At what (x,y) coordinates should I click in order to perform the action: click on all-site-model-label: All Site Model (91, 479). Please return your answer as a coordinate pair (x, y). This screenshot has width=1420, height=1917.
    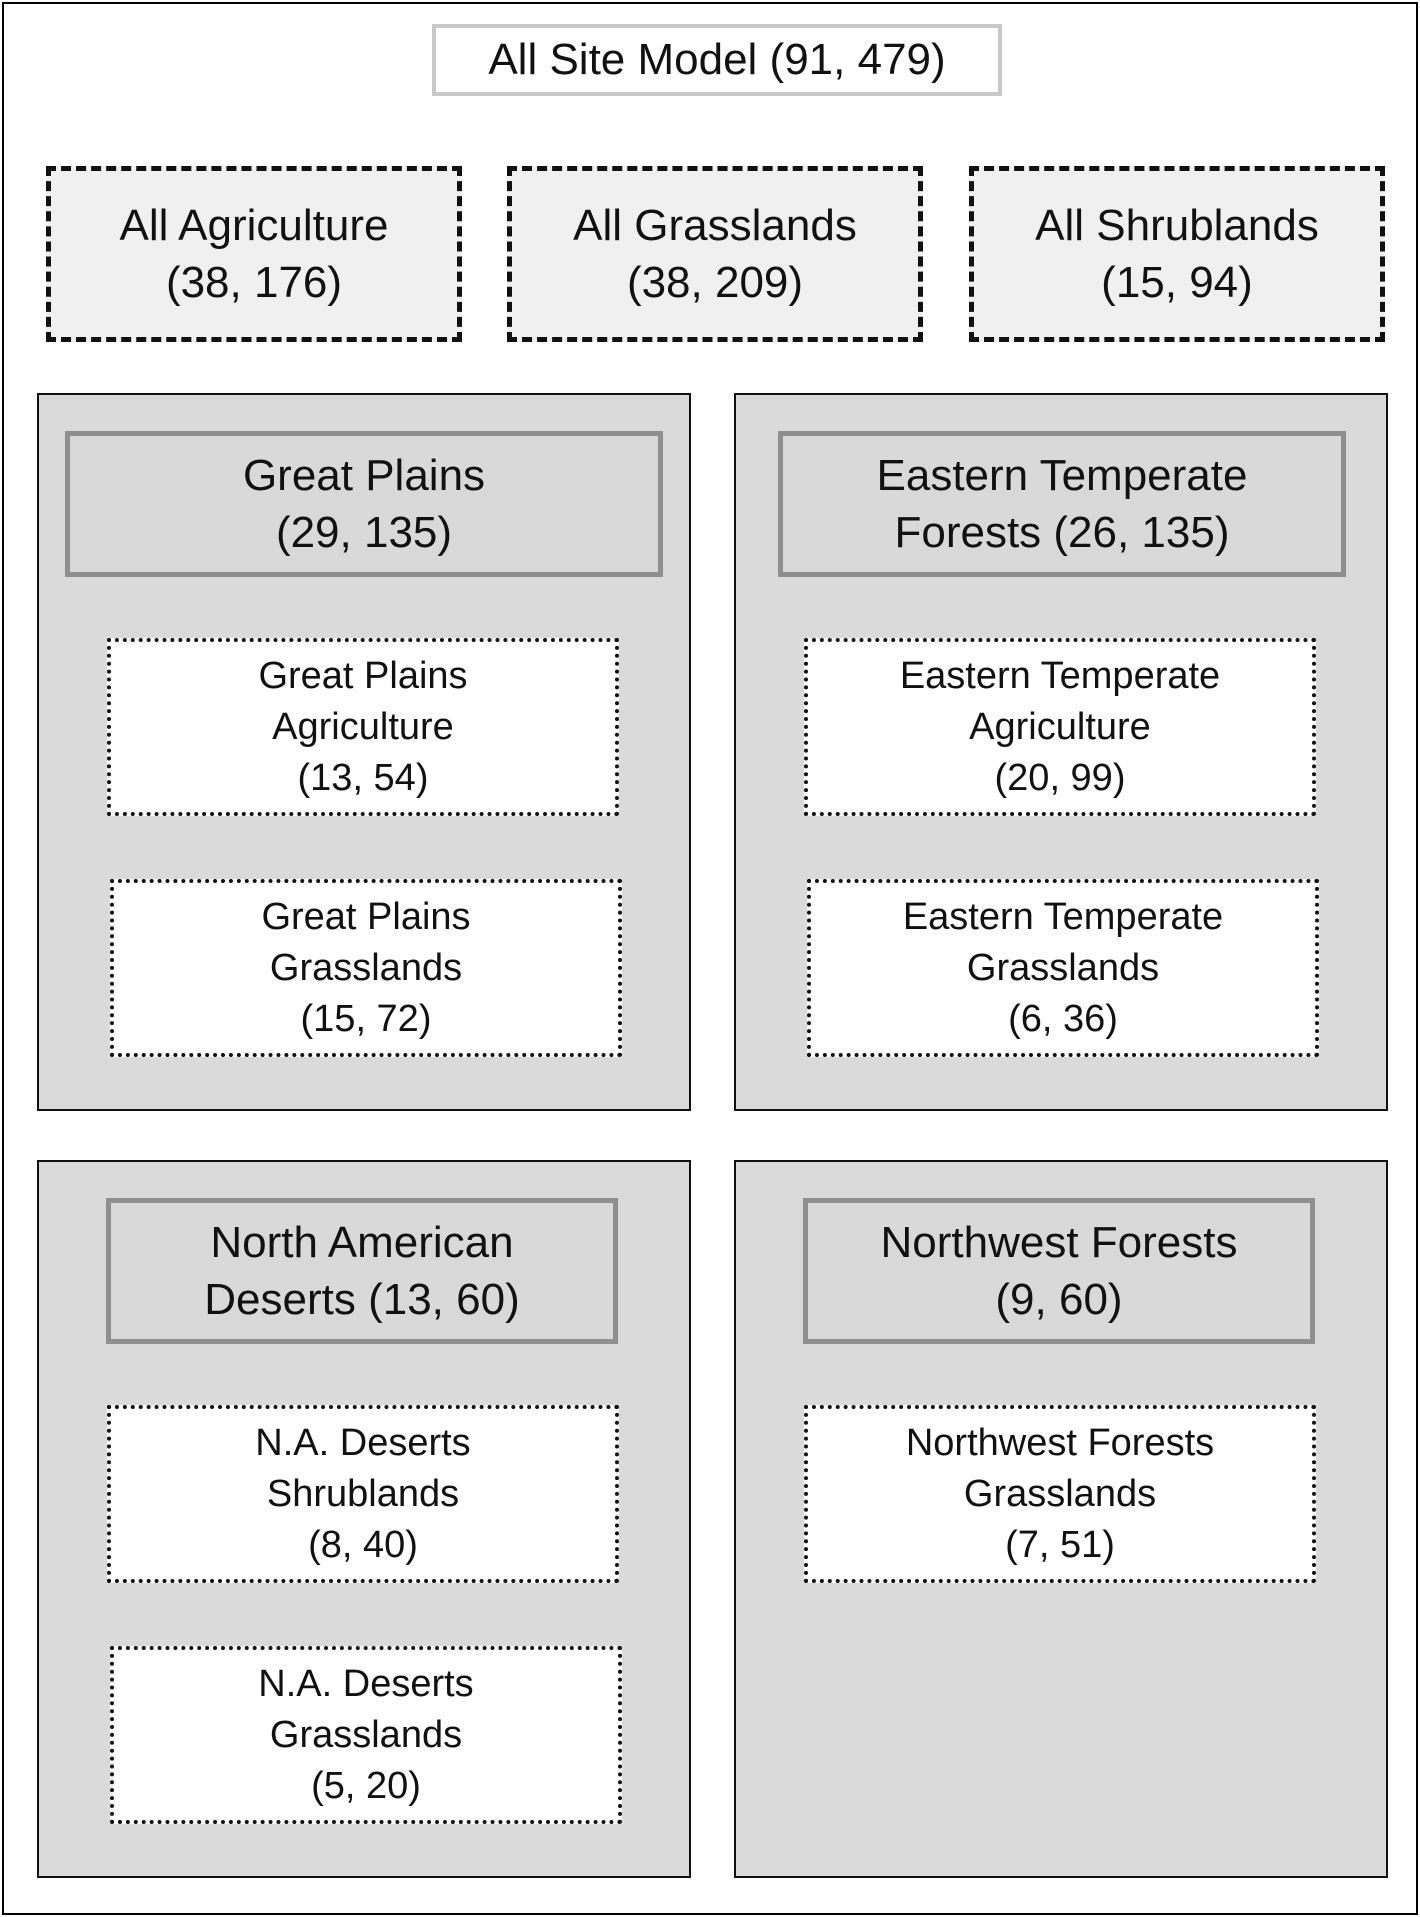
    Looking at the image, I should click on (717, 59).